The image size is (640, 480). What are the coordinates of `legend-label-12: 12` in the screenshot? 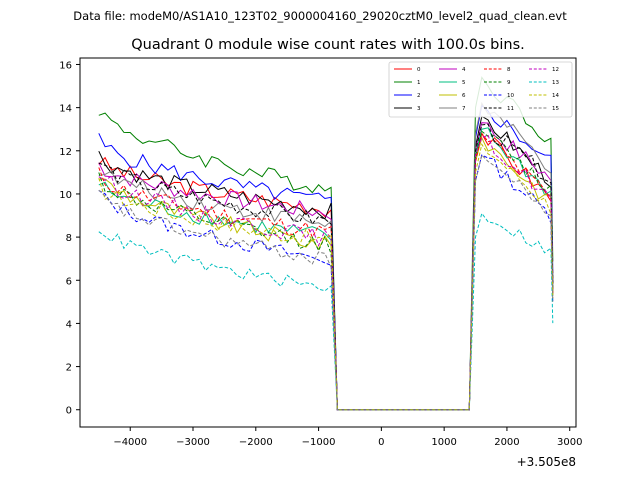 It's located at (555, 70).